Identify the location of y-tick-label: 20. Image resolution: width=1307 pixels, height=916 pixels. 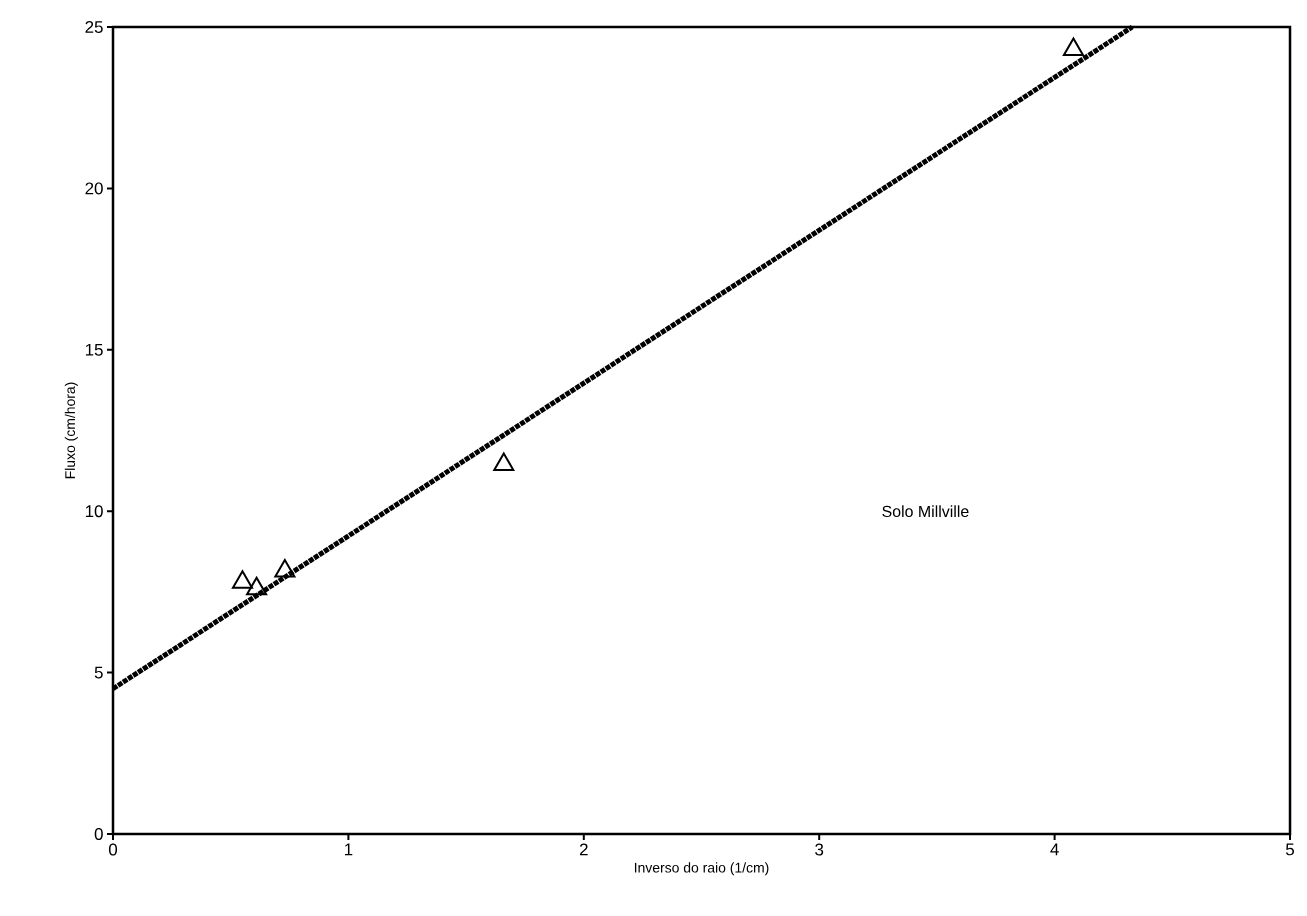
(94, 188).